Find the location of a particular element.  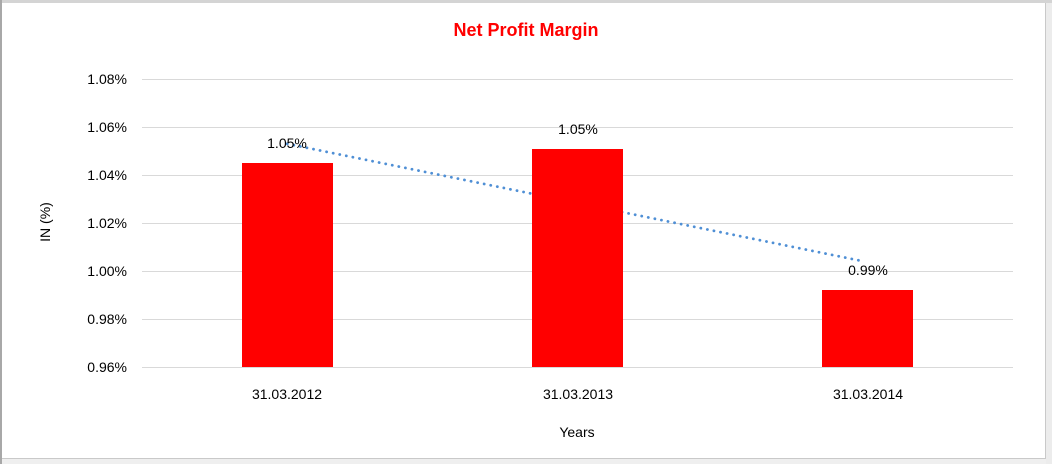

x-axis-category-label: 31.03.2014 is located at coordinates (868, 394).